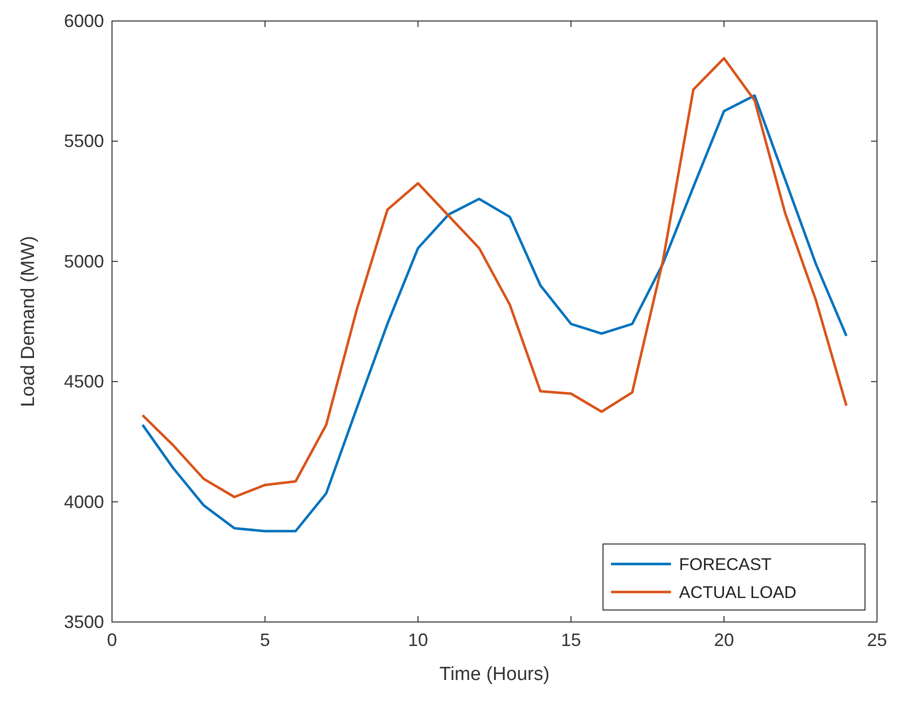 Image resolution: width=903 pixels, height=706 pixels. Describe the element at coordinates (28, 322) in the screenshot. I see `y-axis-title: Load Demand (MW)` at that location.